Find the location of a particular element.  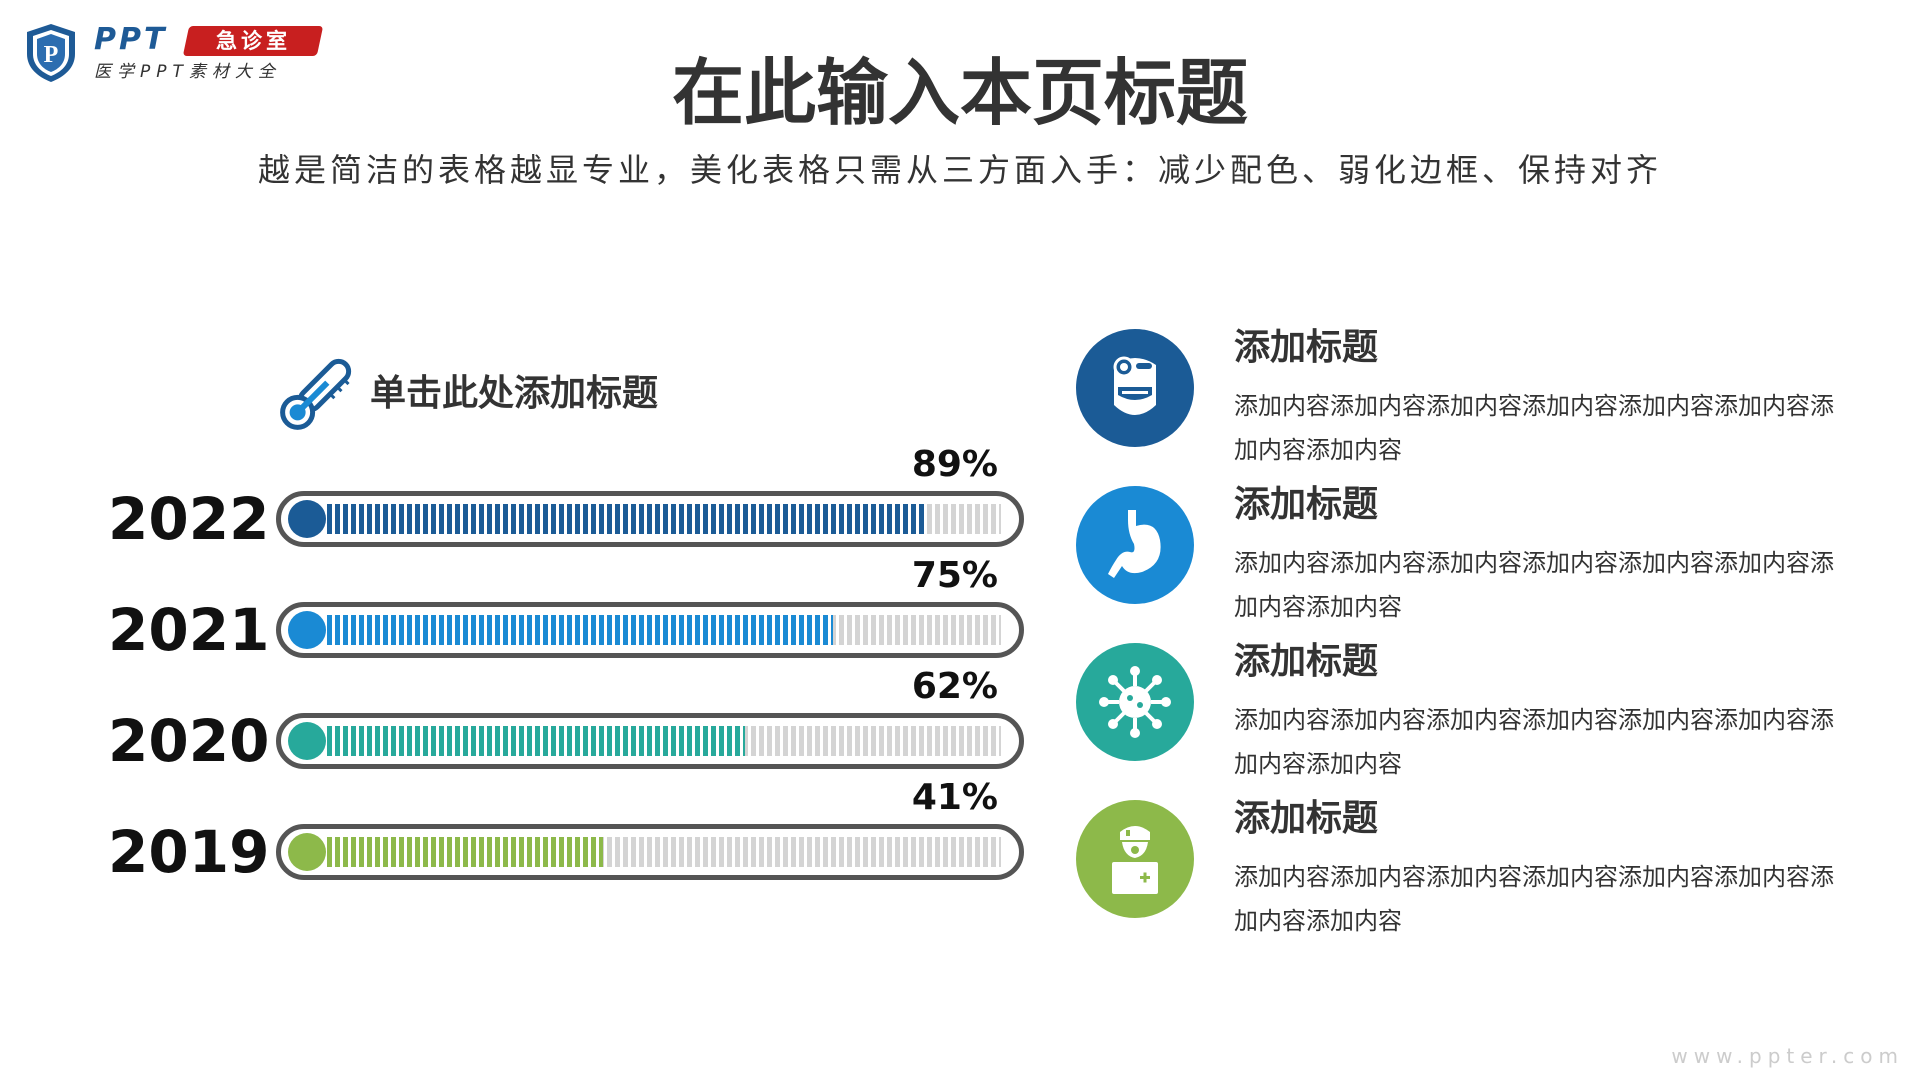

progress-percent-label: 89% is located at coordinates (954, 464).